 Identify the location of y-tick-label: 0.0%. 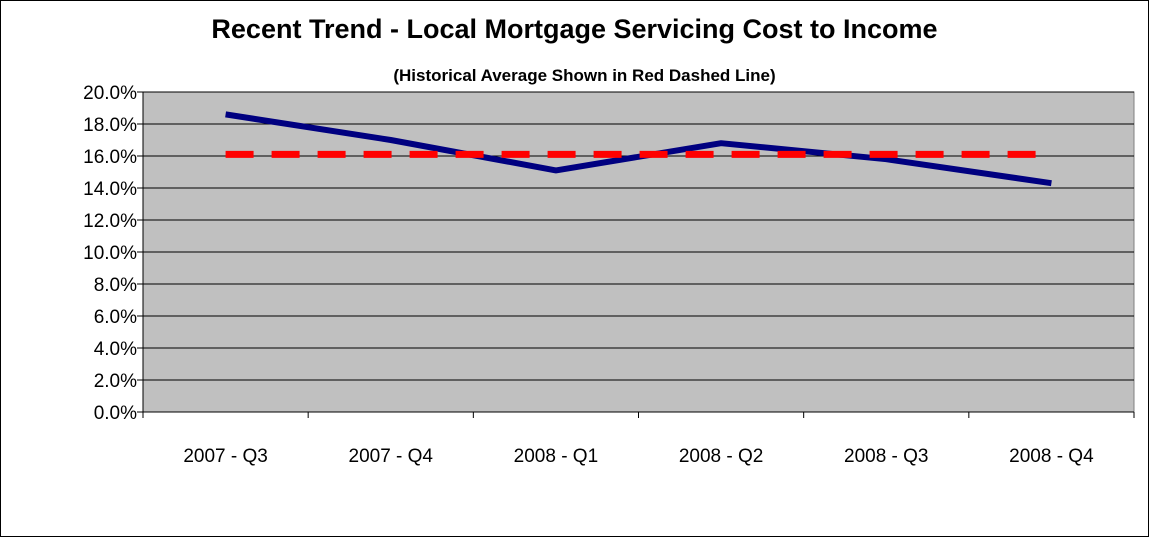
(115, 413).